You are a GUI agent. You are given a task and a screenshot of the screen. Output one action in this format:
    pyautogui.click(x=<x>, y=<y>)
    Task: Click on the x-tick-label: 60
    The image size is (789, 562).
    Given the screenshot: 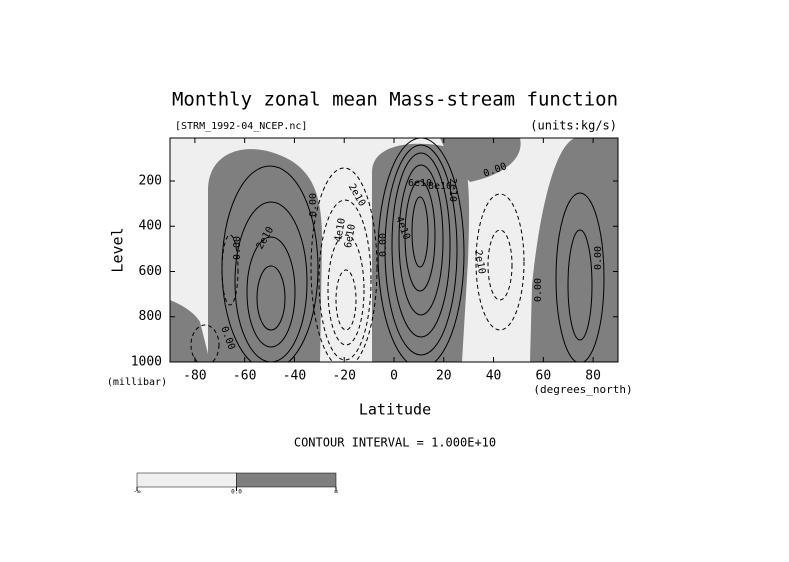 What is the action you would take?
    pyautogui.click(x=544, y=376)
    